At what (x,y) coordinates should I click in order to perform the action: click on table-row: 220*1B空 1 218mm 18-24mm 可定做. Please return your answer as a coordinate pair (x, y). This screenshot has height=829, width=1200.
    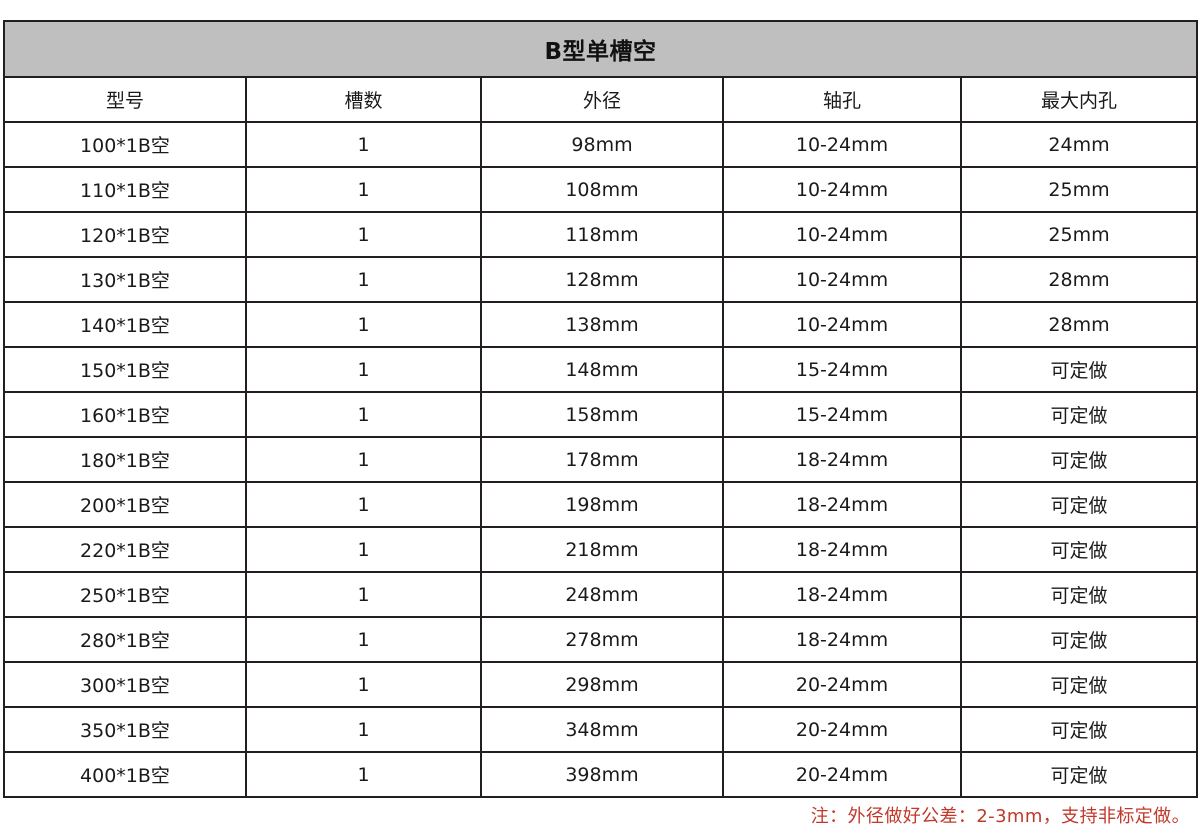
    Looking at the image, I should click on (601, 549).